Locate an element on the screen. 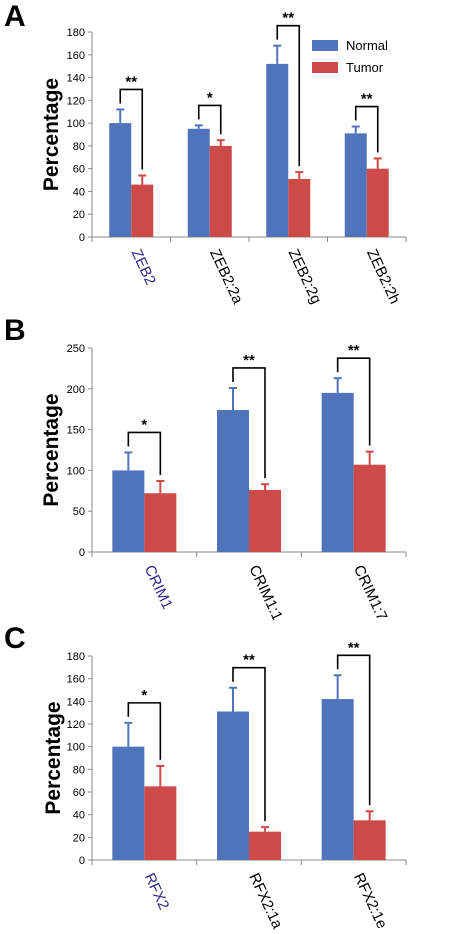 Image resolution: width=474 pixels, height=934 pixels. panel-letter: C is located at coordinates (15, 638).